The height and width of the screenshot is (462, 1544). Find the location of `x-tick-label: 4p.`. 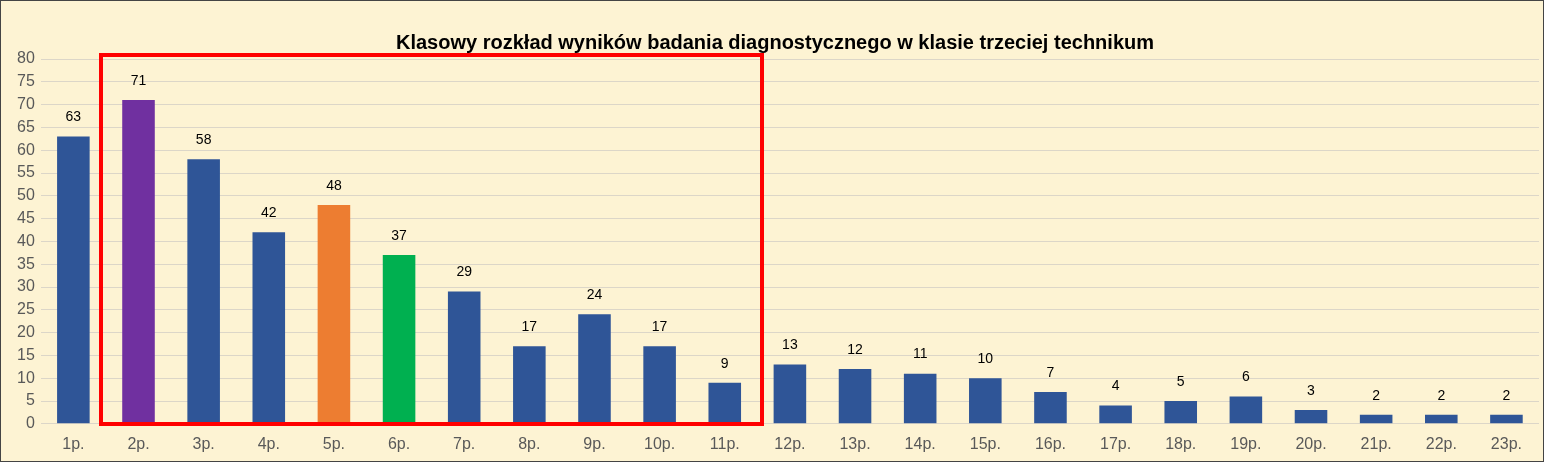

x-tick-label: 4p. is located at coordinates (268, 443).